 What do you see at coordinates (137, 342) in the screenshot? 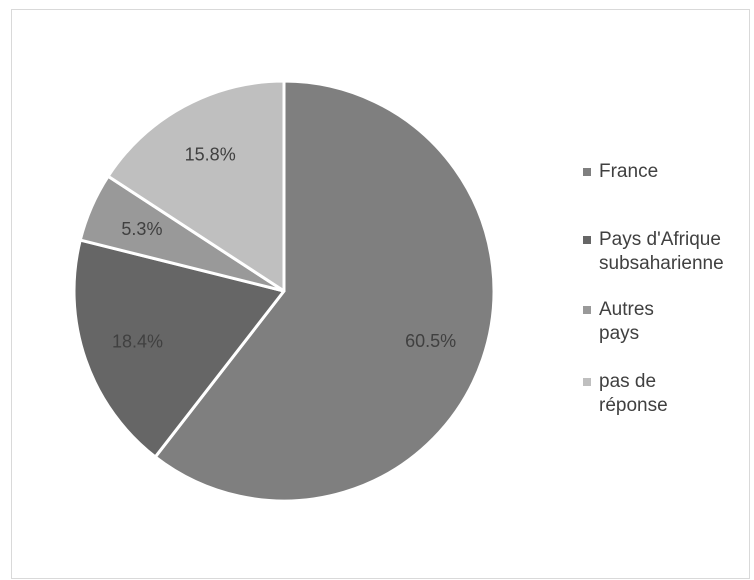
I see `data-label-afrique: 18.4%` at bounding box center [137, 342].